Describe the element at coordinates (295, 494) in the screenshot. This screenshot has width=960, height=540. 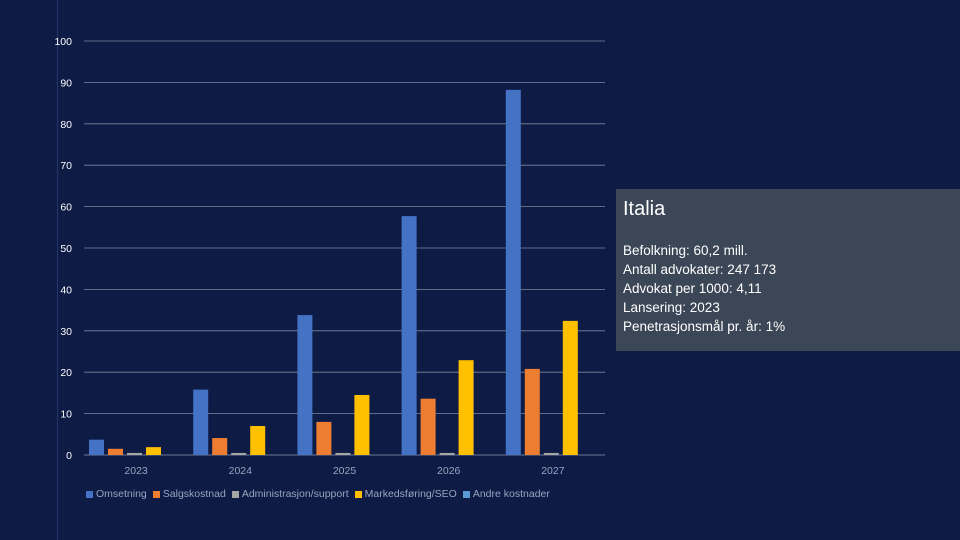
I see `legend-label: Administrasjon/support` at that location.